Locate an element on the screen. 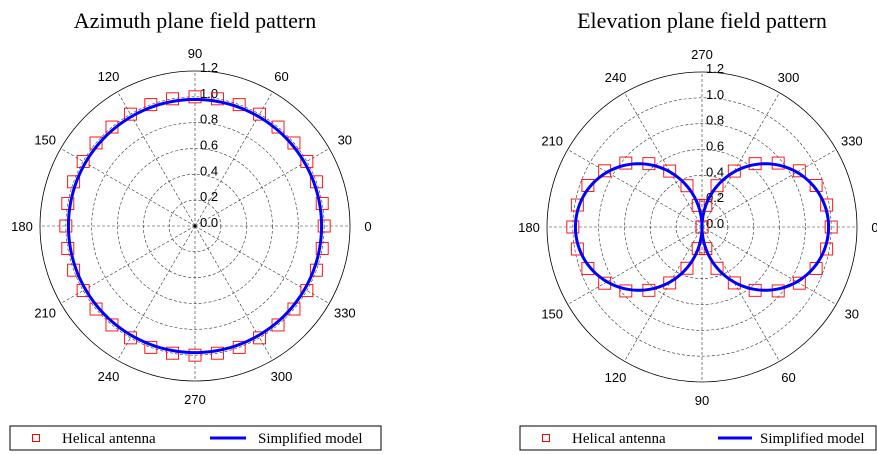 This screenshot has width=877, height=455. radial-tick-label: 0.2 is located at coordinates (209, 196).